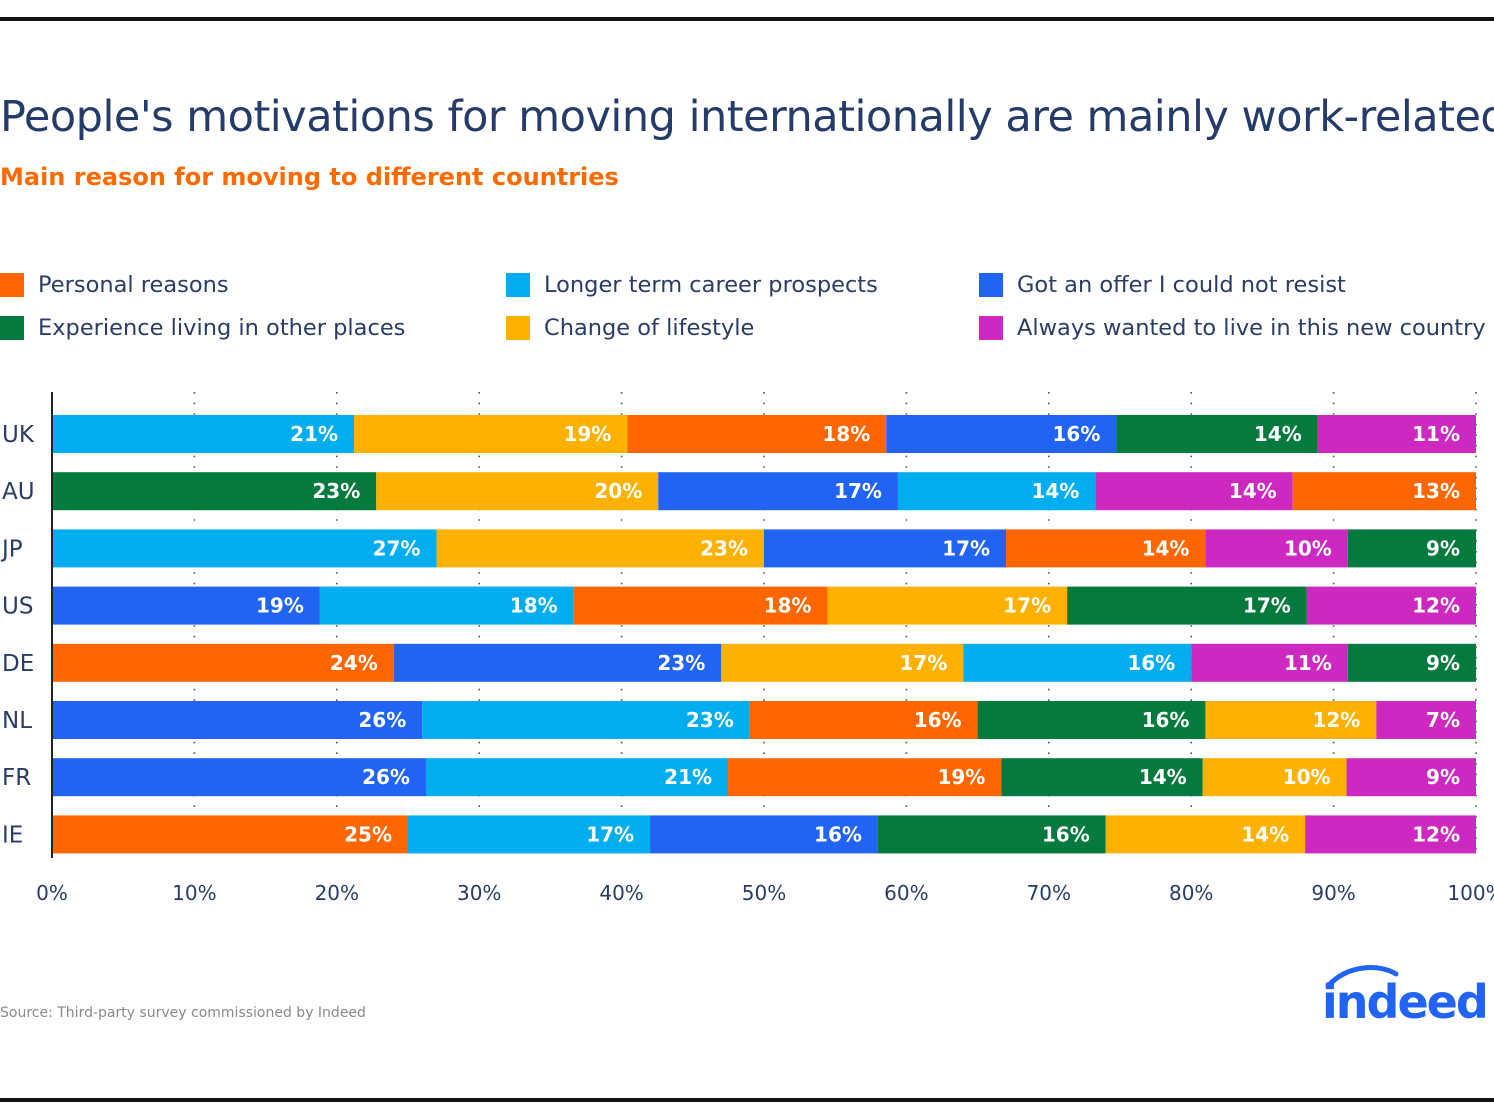 This screenshot has width=1494, height=1120. Describe the element at coordinates (621, 893) in the screenshot. I see `x-tick-label: 40%` at that location.